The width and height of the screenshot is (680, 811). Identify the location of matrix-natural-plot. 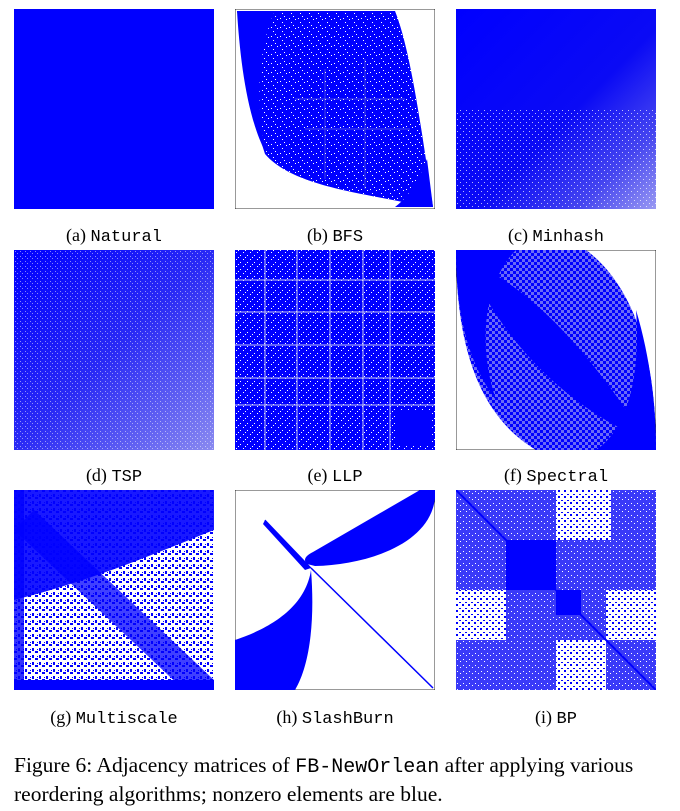
(114, 109).